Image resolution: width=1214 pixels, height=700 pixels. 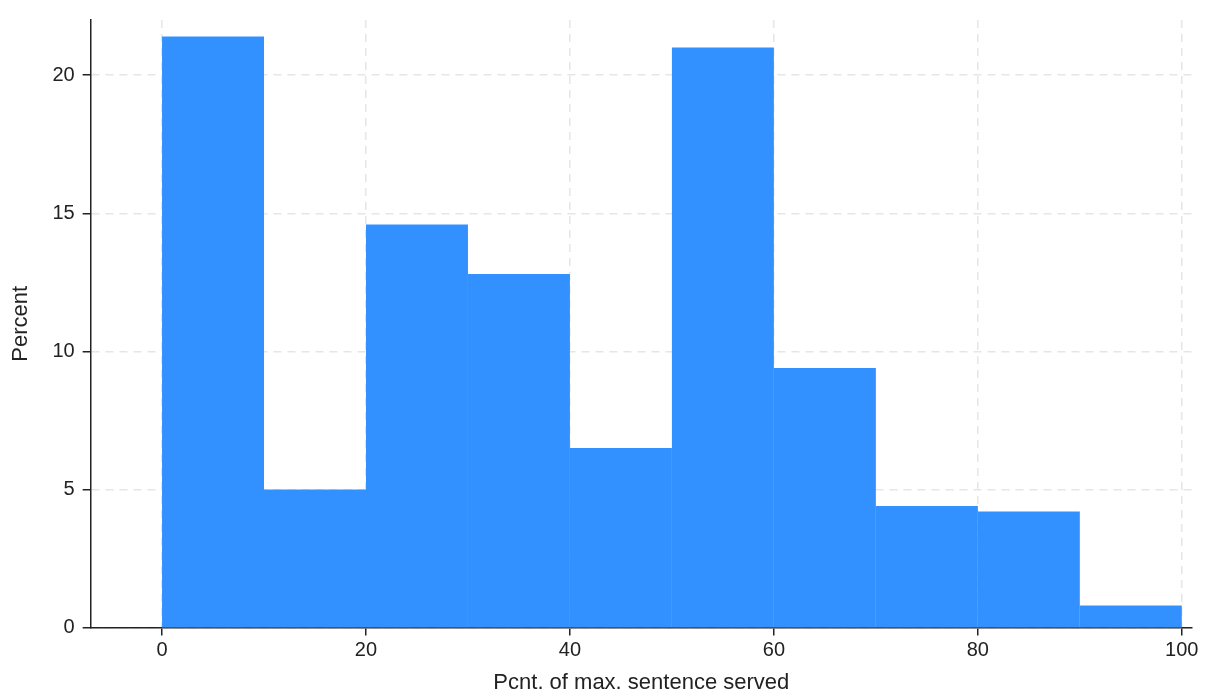 What do you see at coordinates (977, 649) in the screenshot?
I see `x-tick-label: 80` at bounding box center [977, 649].